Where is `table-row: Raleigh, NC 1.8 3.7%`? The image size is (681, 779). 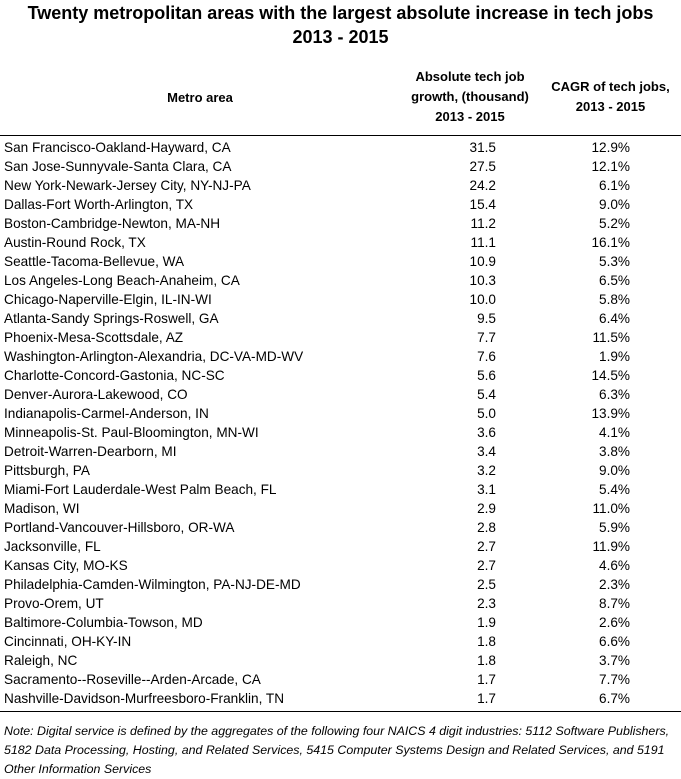
table-row: Raleigh, NC 1.8 3.7% is located at coordinates (340, 660).